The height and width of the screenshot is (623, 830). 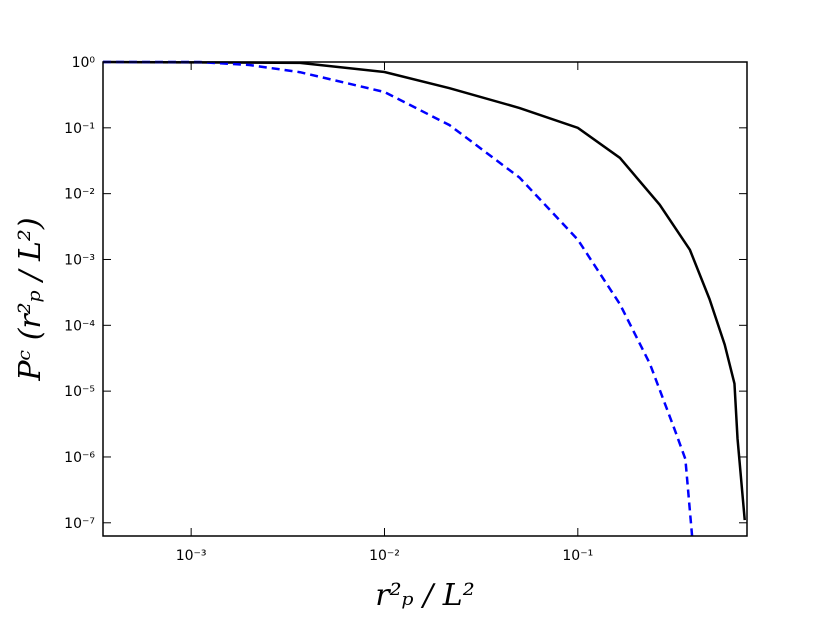 What do you see at coordinates (384, 556) in the screenshot?
I see `x-tick-label: 10⁻²` at bounding box center [384, 556].